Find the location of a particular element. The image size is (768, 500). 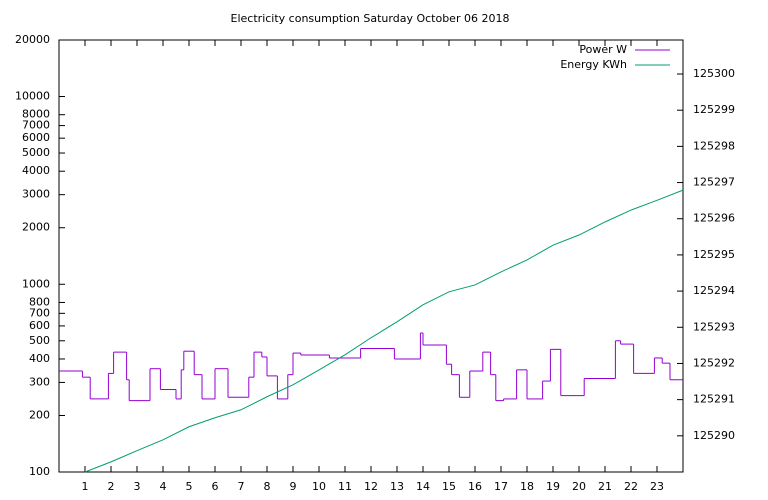

x-tick-label: 12 is located at coordinates (371, 486).